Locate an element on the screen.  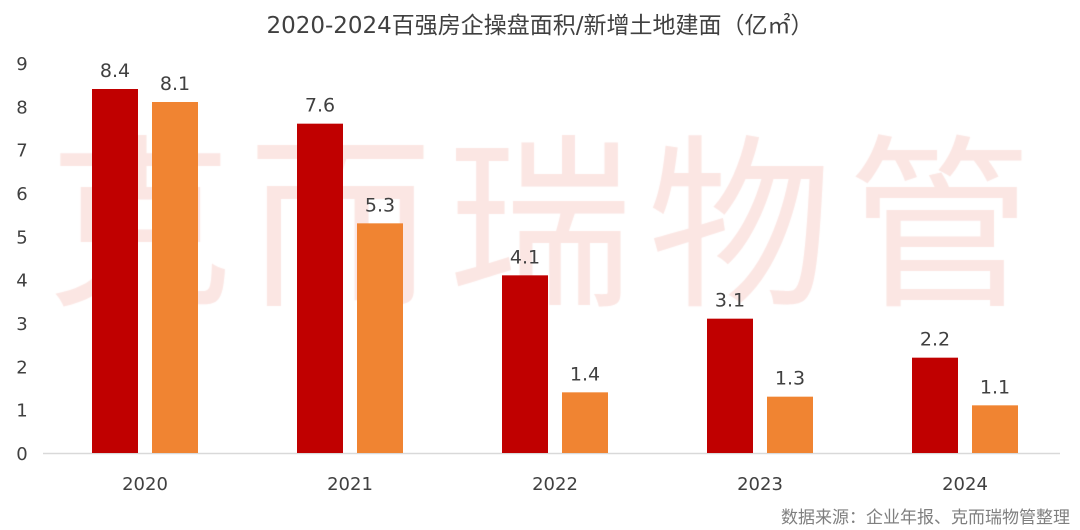
chart-title: 2020-2024百强房企操盘面积/新增土地建面（亿㎡） is located at coordinates (540, 26).